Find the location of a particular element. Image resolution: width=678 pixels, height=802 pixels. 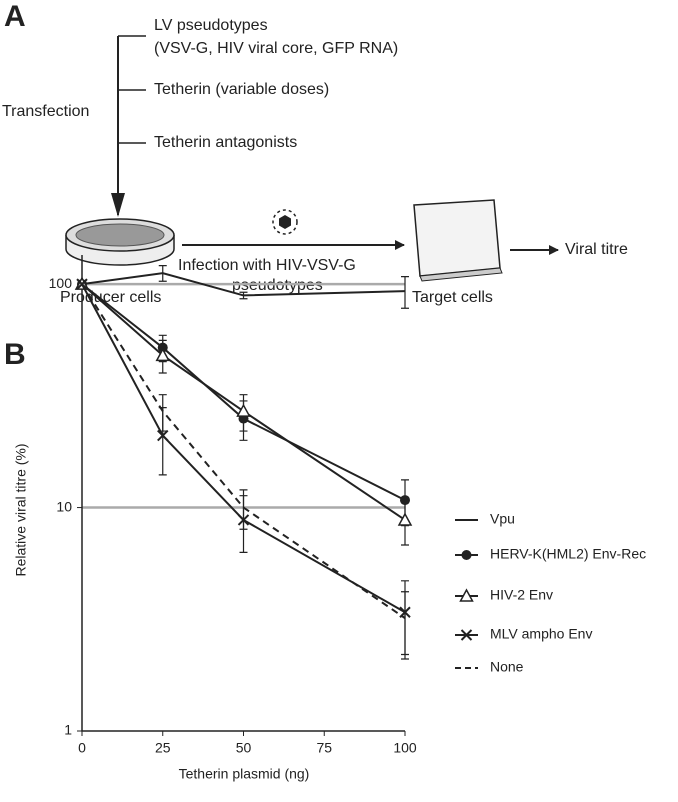

item: Tetherin antagonists is located at coordinates (225, 142).